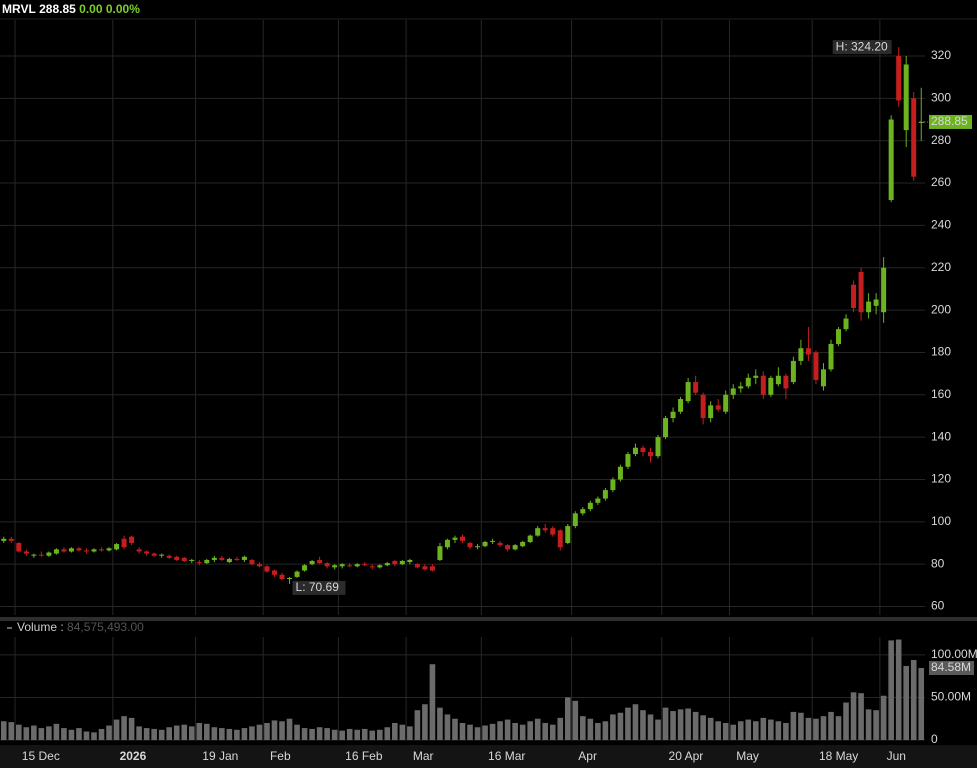  I want to click on y-tick-label: 140, so click(941, 436).